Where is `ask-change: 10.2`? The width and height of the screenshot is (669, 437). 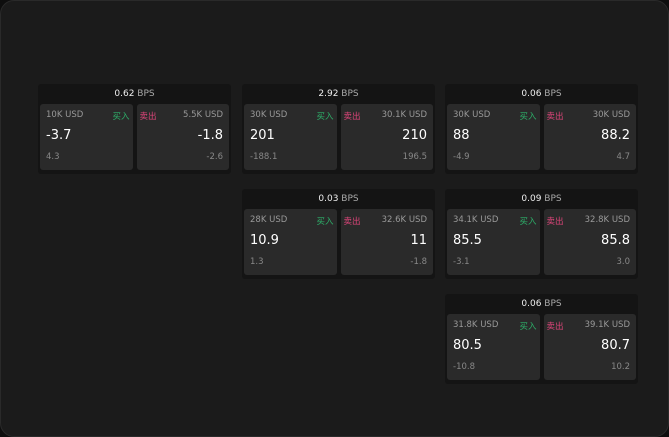 ask-change: 10.2 is located at coordinates (620, 367).